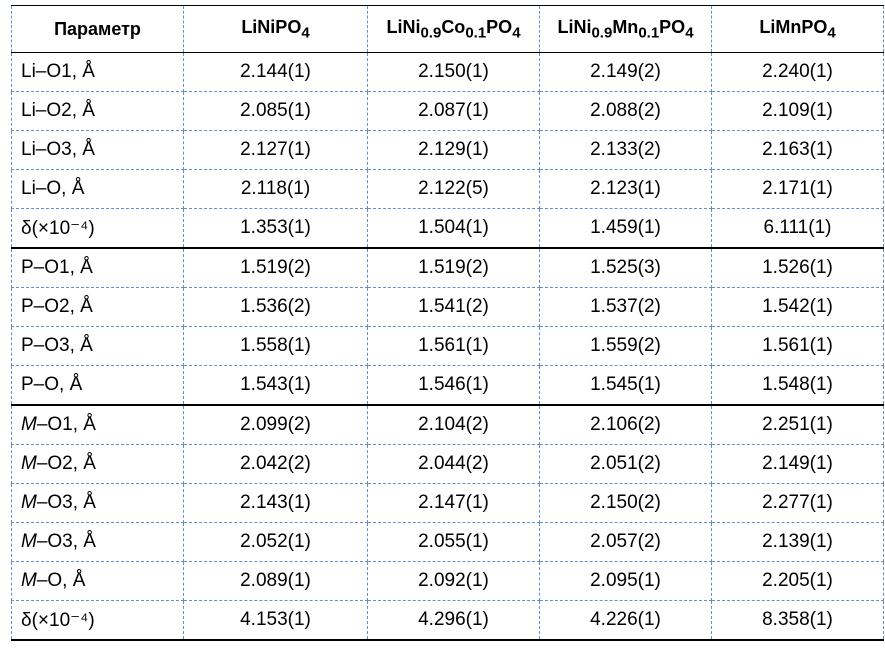  What do you see at coordinates (453, 111) in the screenshot?
I see `value-cell: 2.087(1)` at bounding box center [453, 111].